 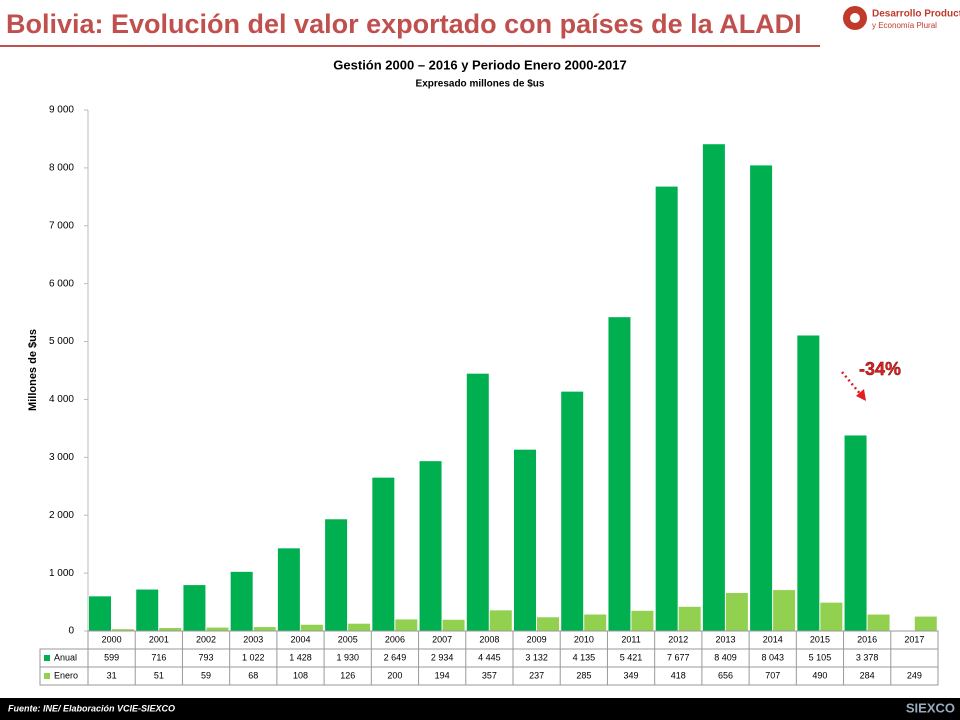 What do you see at coordinates (867, 675) in the screenshot?
I see `data-label: 284` at bounding box center [867, 675].